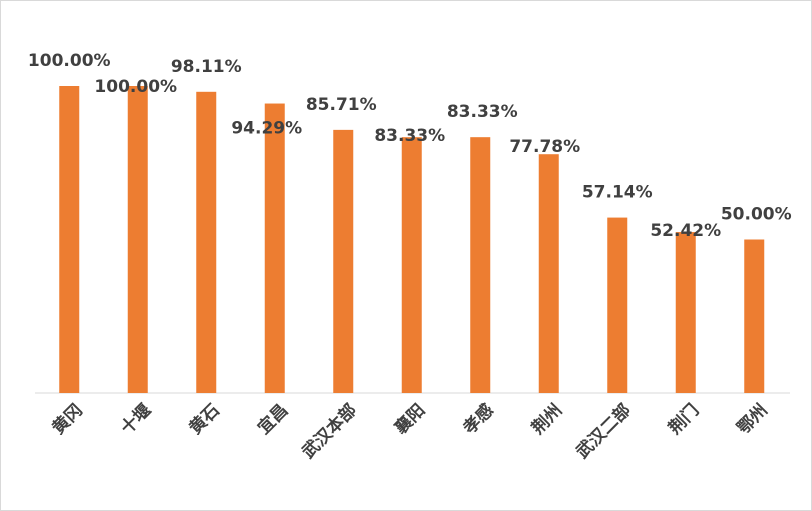 This screenshot has width=812, height=511. Describe the element at coordinates (135, 419) in the screenshot. I see `category-label-1: 十堰` at that location.